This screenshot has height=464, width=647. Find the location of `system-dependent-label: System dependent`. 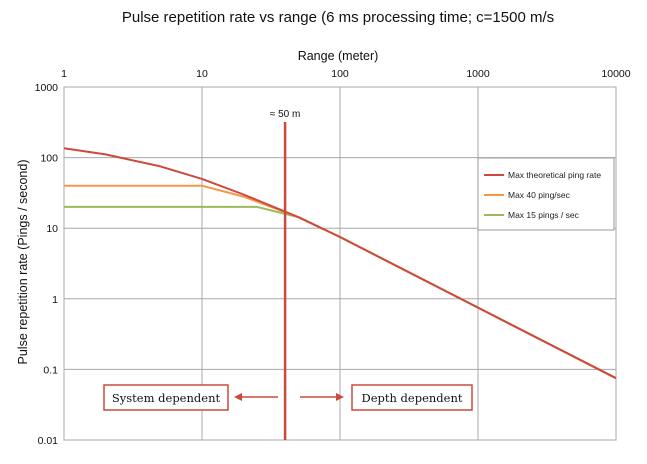

system-dependent-label: System dependent is located at coordinates (166, 398).